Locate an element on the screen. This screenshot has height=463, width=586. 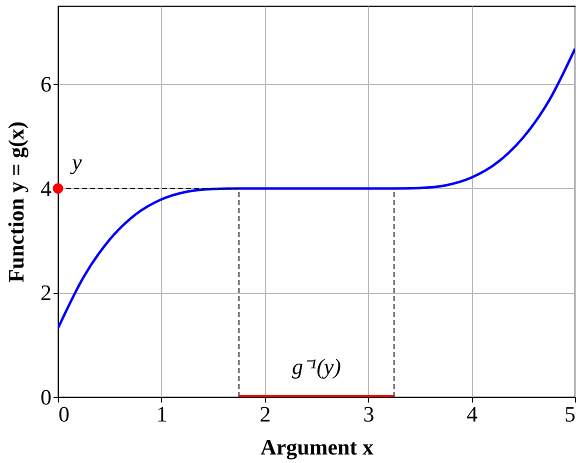
x-tick-label: 1 is located at coordinates (162, 414).